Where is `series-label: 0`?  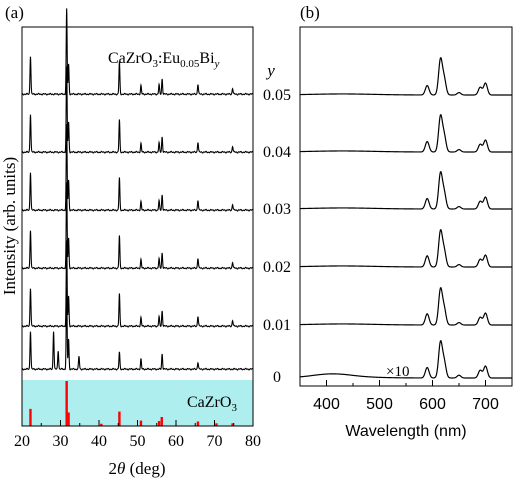
series-label: 0 is located at coordinates (277, 377).